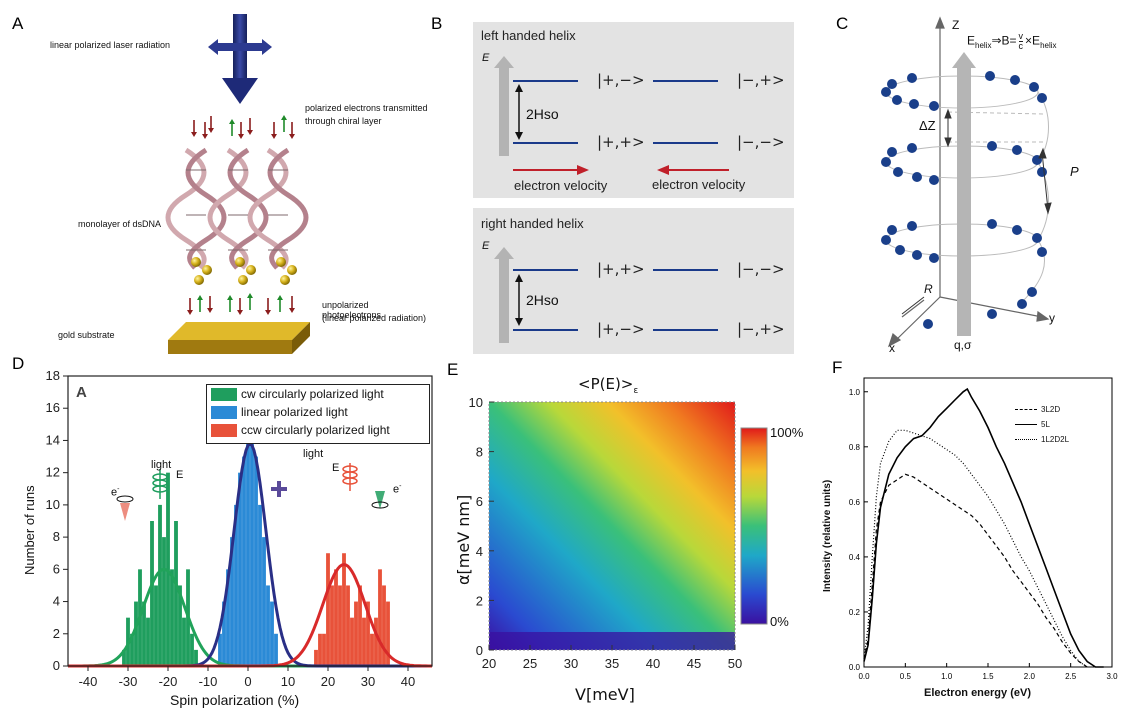  What do you see at coordinates (241, 304) in the screenshot?
I see `photoelectrons-icon` at bounding box center [241, 304].